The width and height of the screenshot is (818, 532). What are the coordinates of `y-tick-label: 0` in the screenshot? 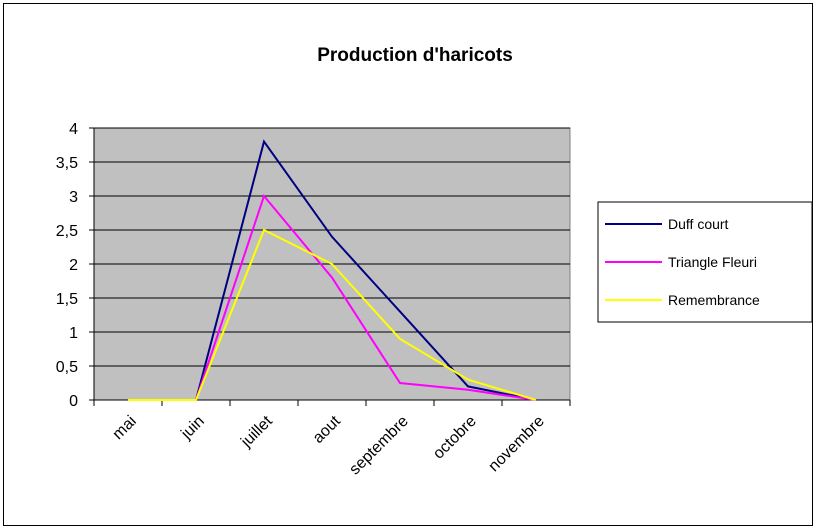 It's located at (73, 401).